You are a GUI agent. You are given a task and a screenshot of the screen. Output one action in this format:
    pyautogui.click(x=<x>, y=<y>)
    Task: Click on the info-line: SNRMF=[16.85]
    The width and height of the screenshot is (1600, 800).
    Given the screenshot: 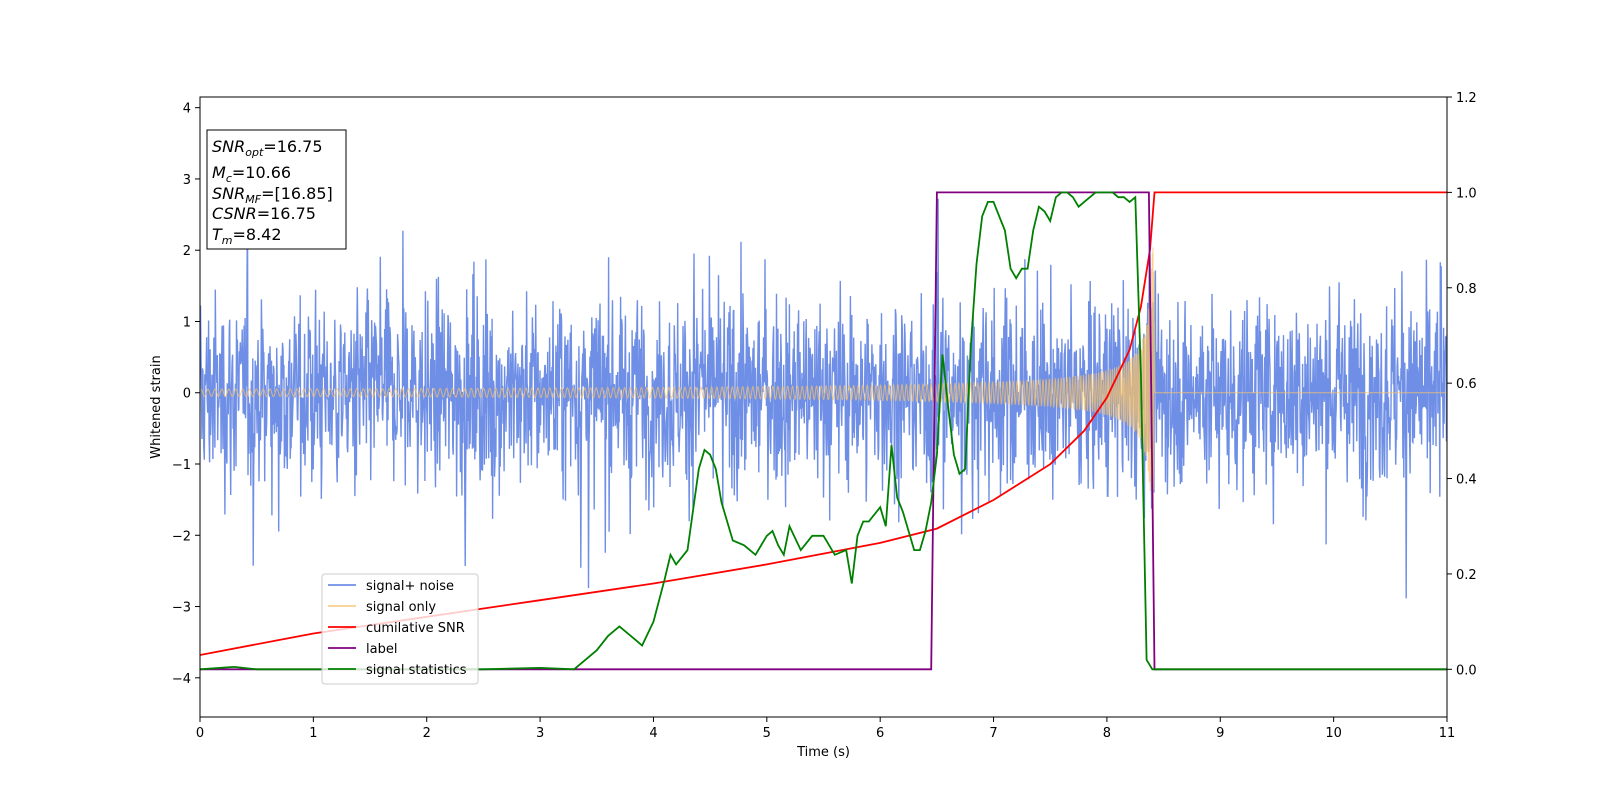 What is the action you would take?
    pyautogui.click(x=272, y=195)
    